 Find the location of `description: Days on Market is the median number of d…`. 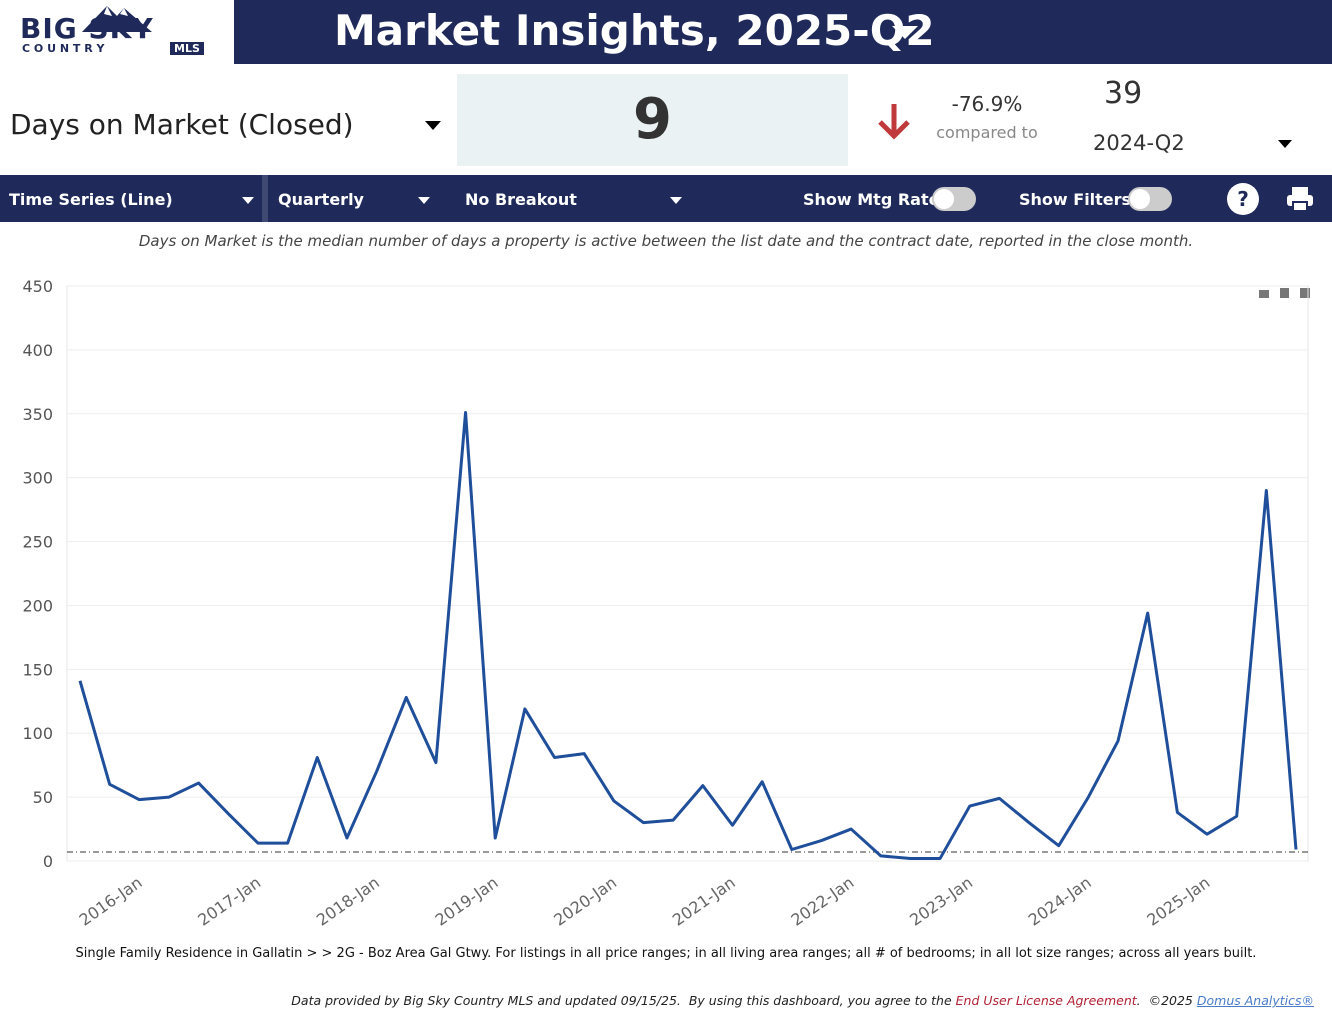

description: Days on Market is the median number of d… is located at coordinates (666, 241).